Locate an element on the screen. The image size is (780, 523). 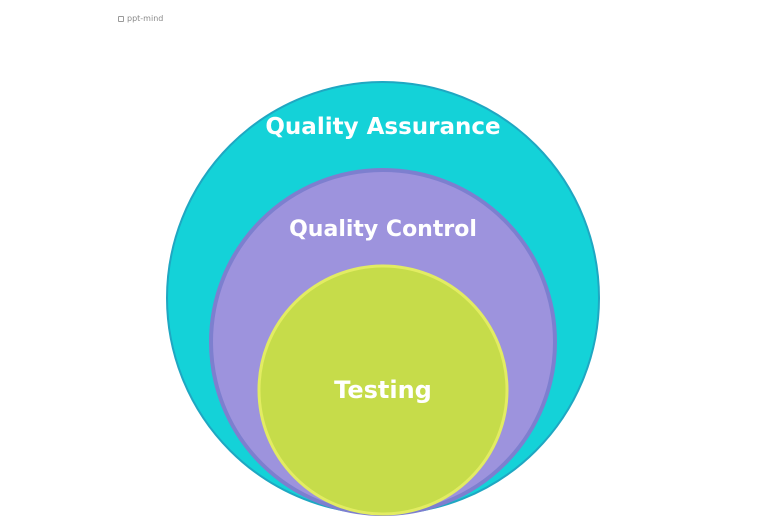
quality-assurance-label: Quality Assurance is located at coordinates (382, 127).